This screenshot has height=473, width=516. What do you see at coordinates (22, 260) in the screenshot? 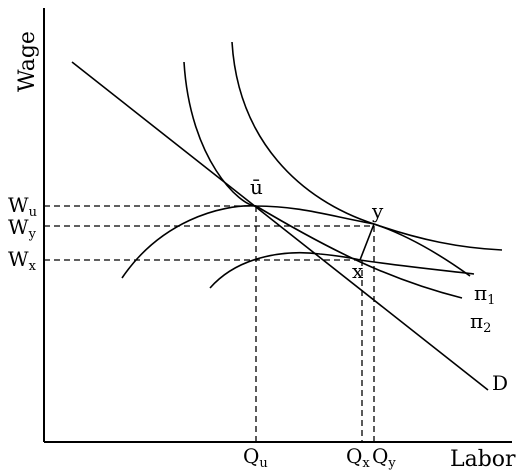
I see `wage-tick-wx: Wx` at bounding box center [22, 260].